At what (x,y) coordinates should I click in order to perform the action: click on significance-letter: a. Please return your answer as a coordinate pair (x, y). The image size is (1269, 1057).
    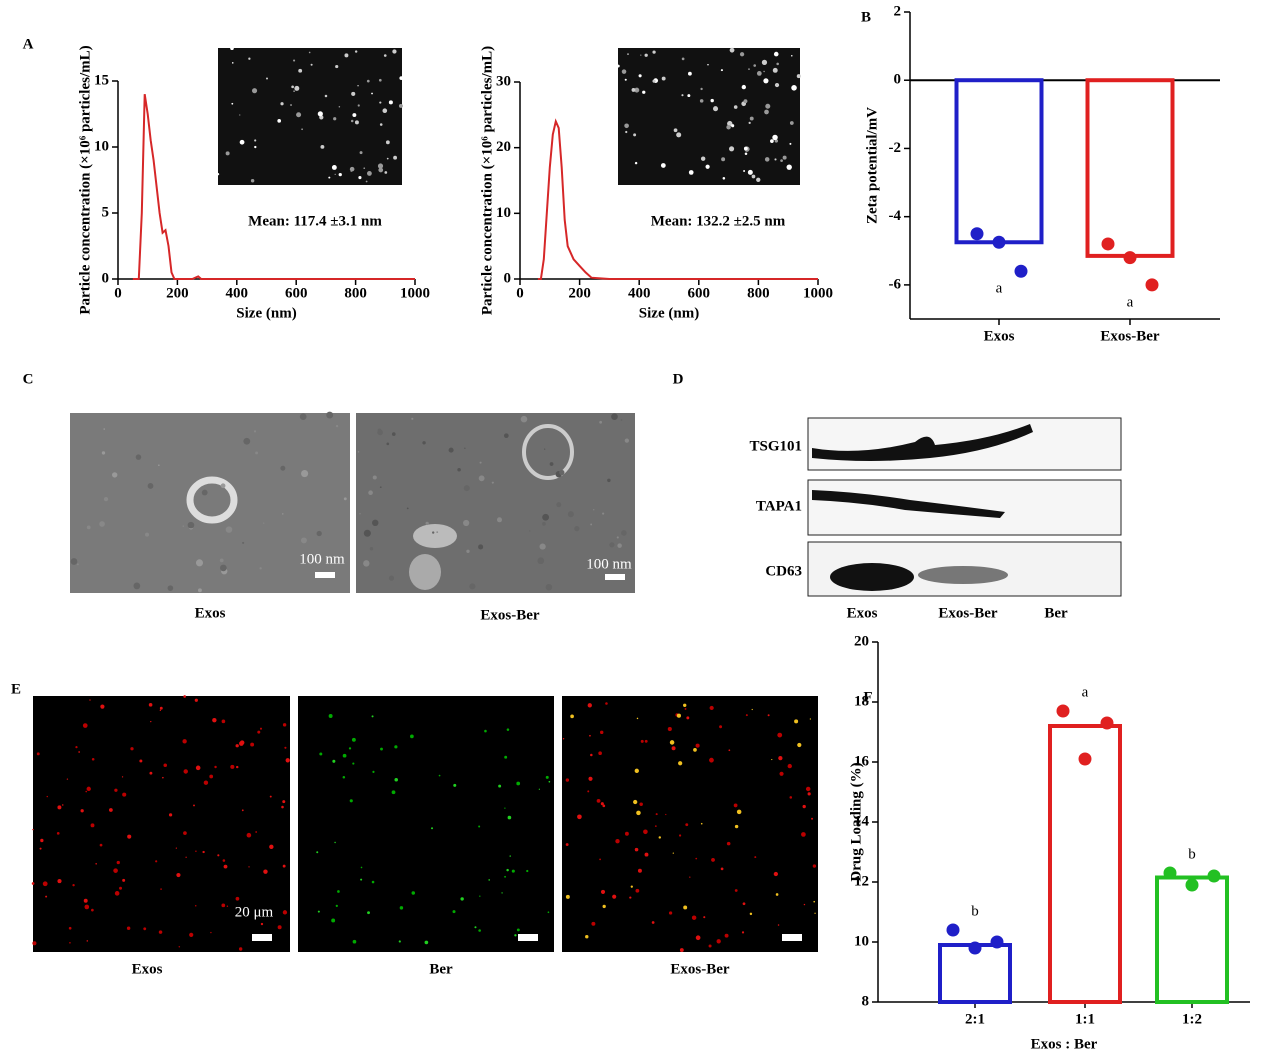
    Looking at the image, I should click on (1085, 692).